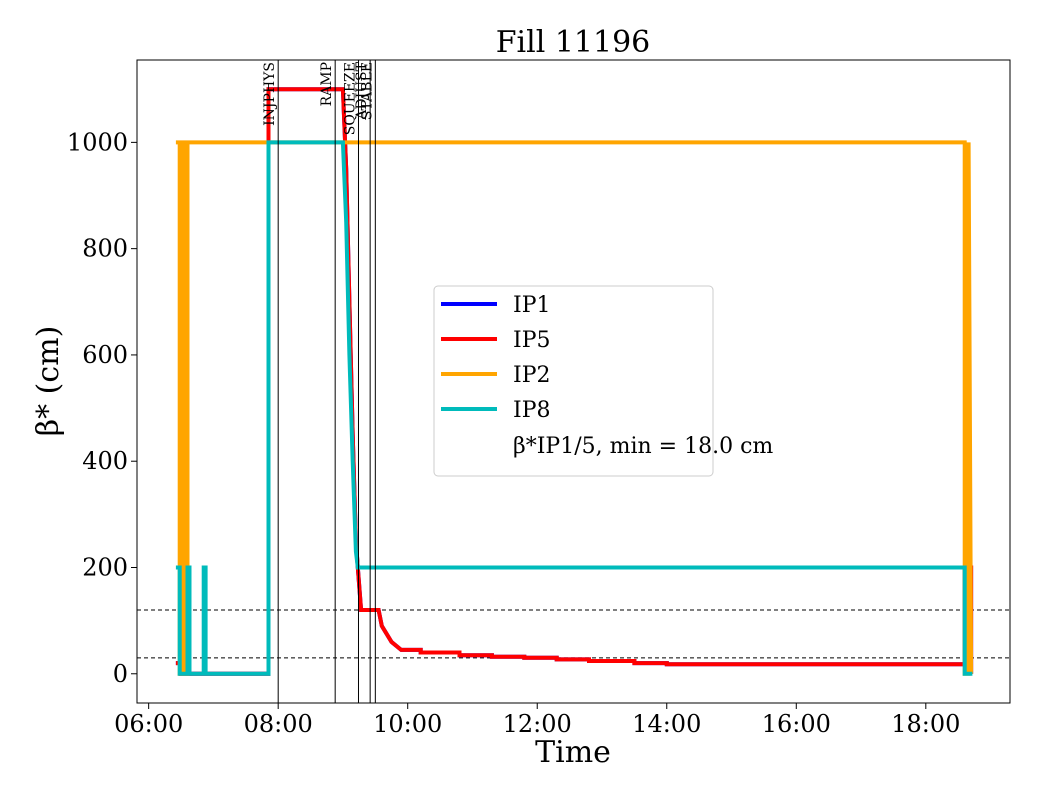  I want to click on y-tick-label: 600, so click(105, 355).